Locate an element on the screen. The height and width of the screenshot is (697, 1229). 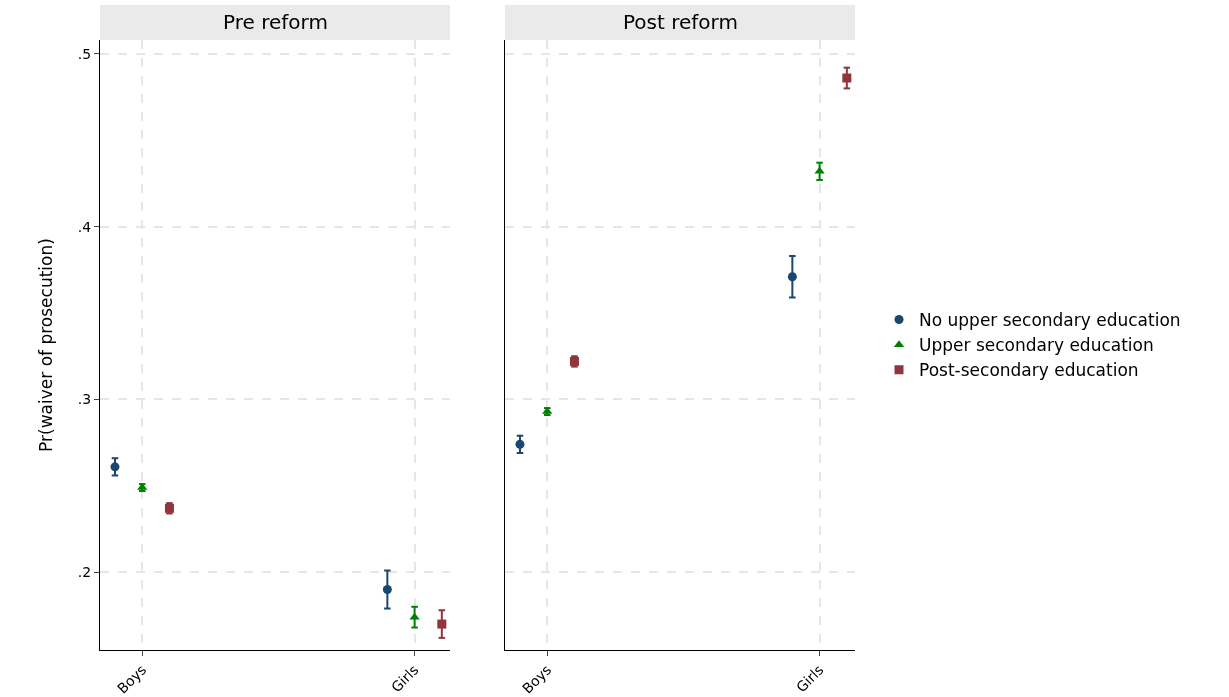
chart-title: Pre reform is located at coordinates (275, 22).